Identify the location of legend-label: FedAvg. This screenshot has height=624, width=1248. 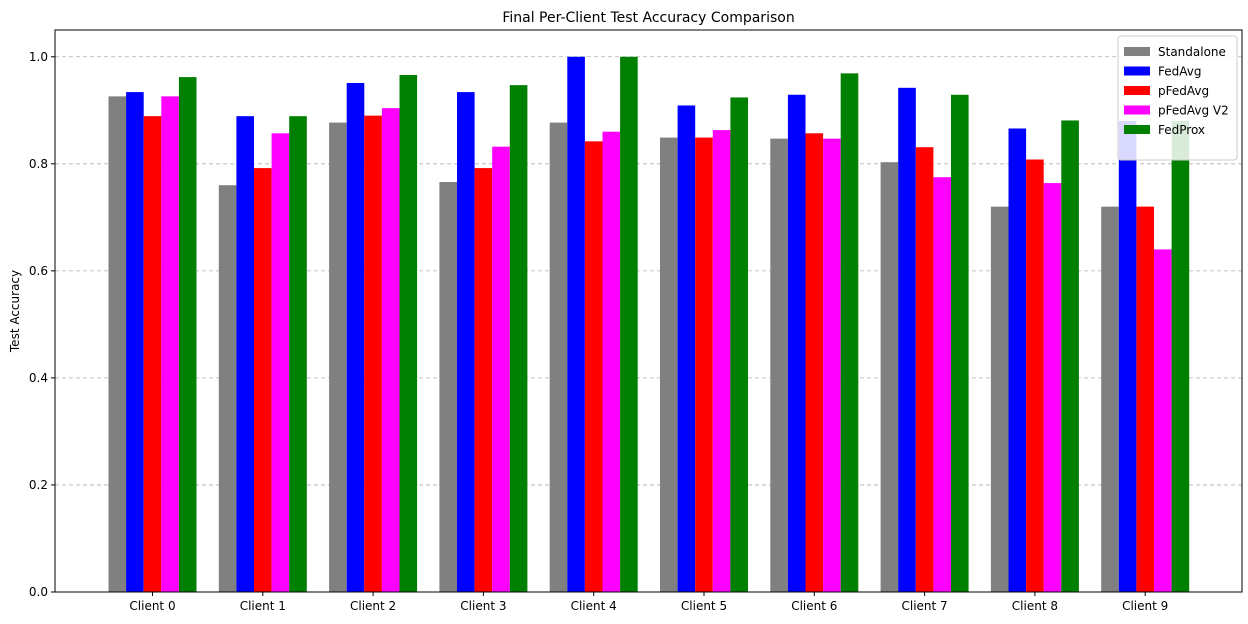
(1179, 72).